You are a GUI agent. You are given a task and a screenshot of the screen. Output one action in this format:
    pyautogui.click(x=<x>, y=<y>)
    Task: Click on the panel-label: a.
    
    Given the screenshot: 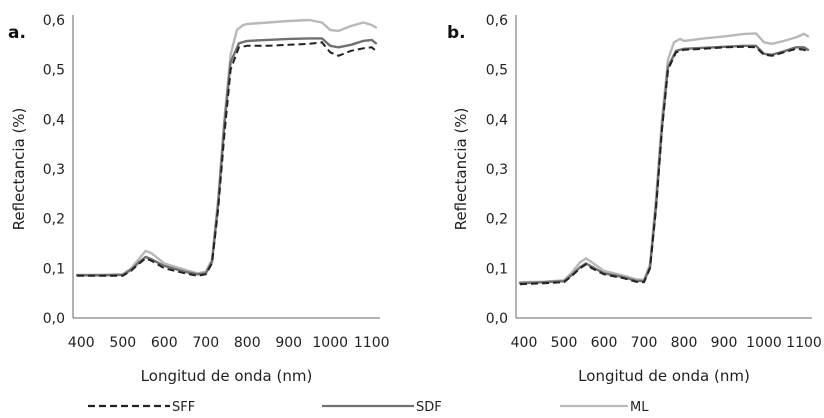 What is the action you would take?
    pyautogui.click(x=17, y=33)
    